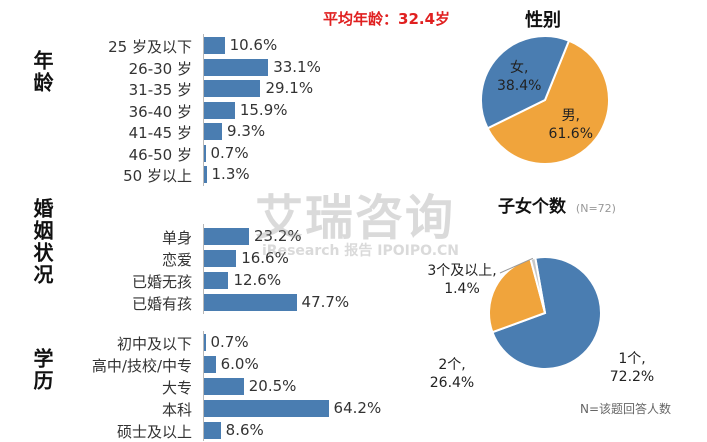  Describe the element at coordinates (160, 68) in the screenshot. I see `age-category-label: 26-30 岁` at that location.